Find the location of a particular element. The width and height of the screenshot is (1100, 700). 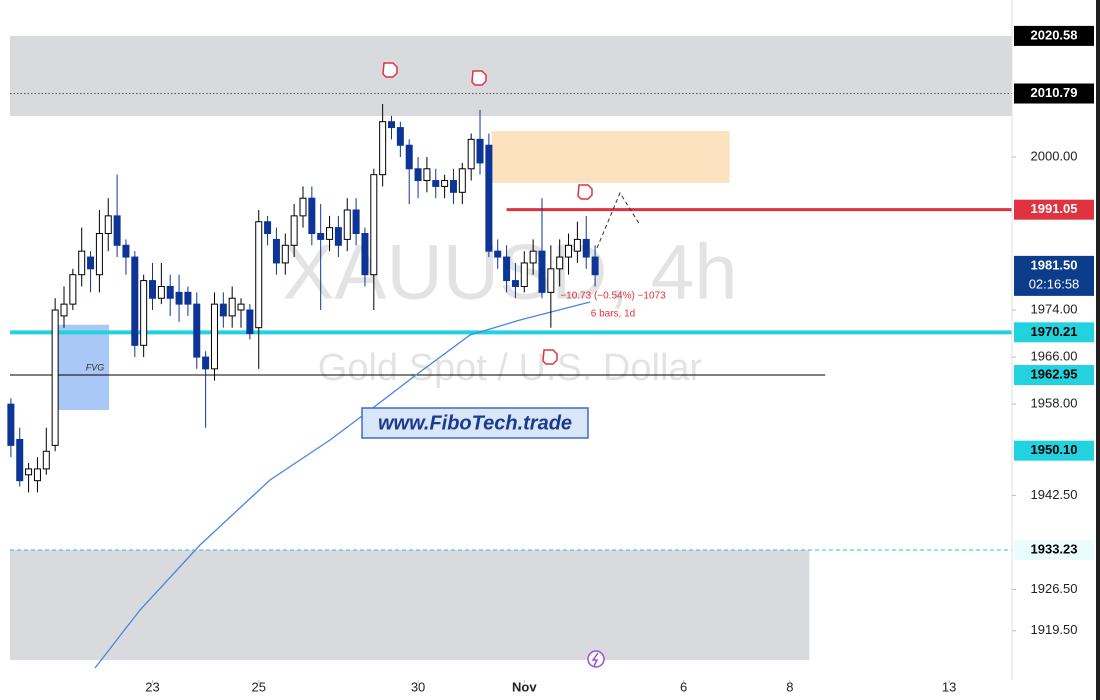

x-tick-label: 6 is located at coordinates (683, 686).